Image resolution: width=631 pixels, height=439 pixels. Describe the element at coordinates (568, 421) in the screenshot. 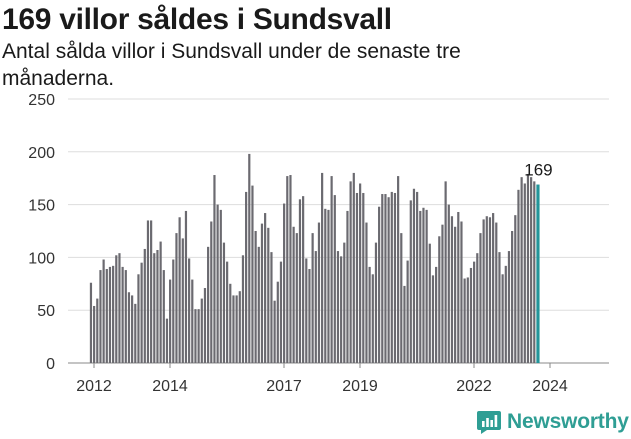

I see `brand-name: Newsworthy` at that location.